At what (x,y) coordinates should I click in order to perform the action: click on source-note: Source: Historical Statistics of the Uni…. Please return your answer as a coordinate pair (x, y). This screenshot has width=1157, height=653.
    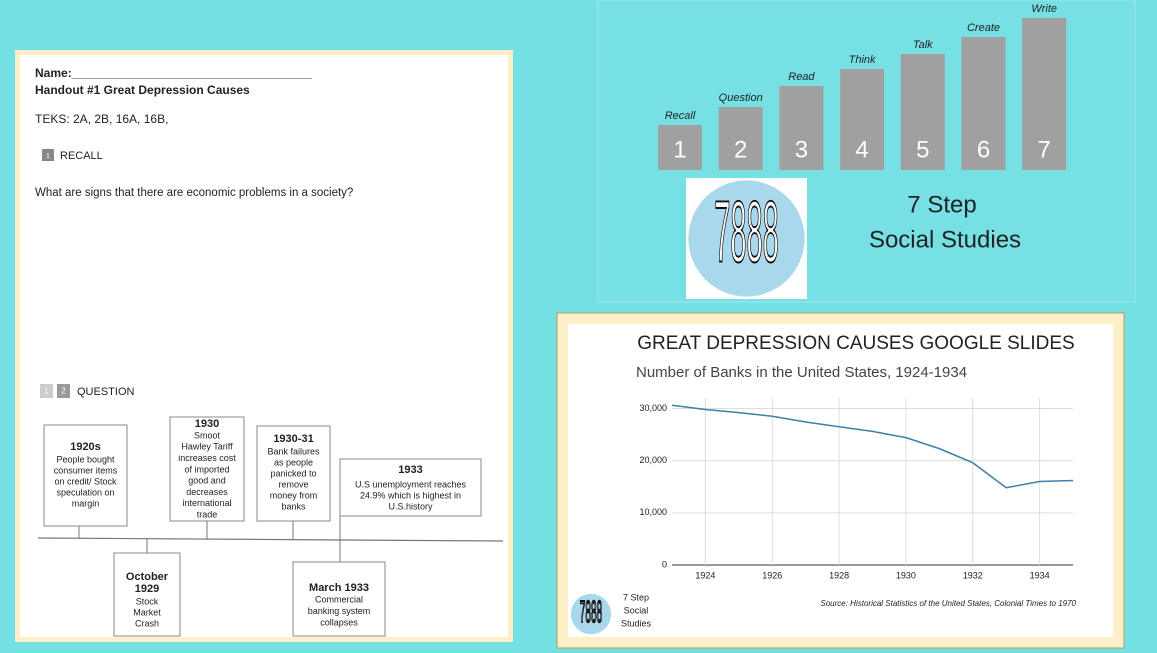
    Looking at the image, I should click on (948, 603).